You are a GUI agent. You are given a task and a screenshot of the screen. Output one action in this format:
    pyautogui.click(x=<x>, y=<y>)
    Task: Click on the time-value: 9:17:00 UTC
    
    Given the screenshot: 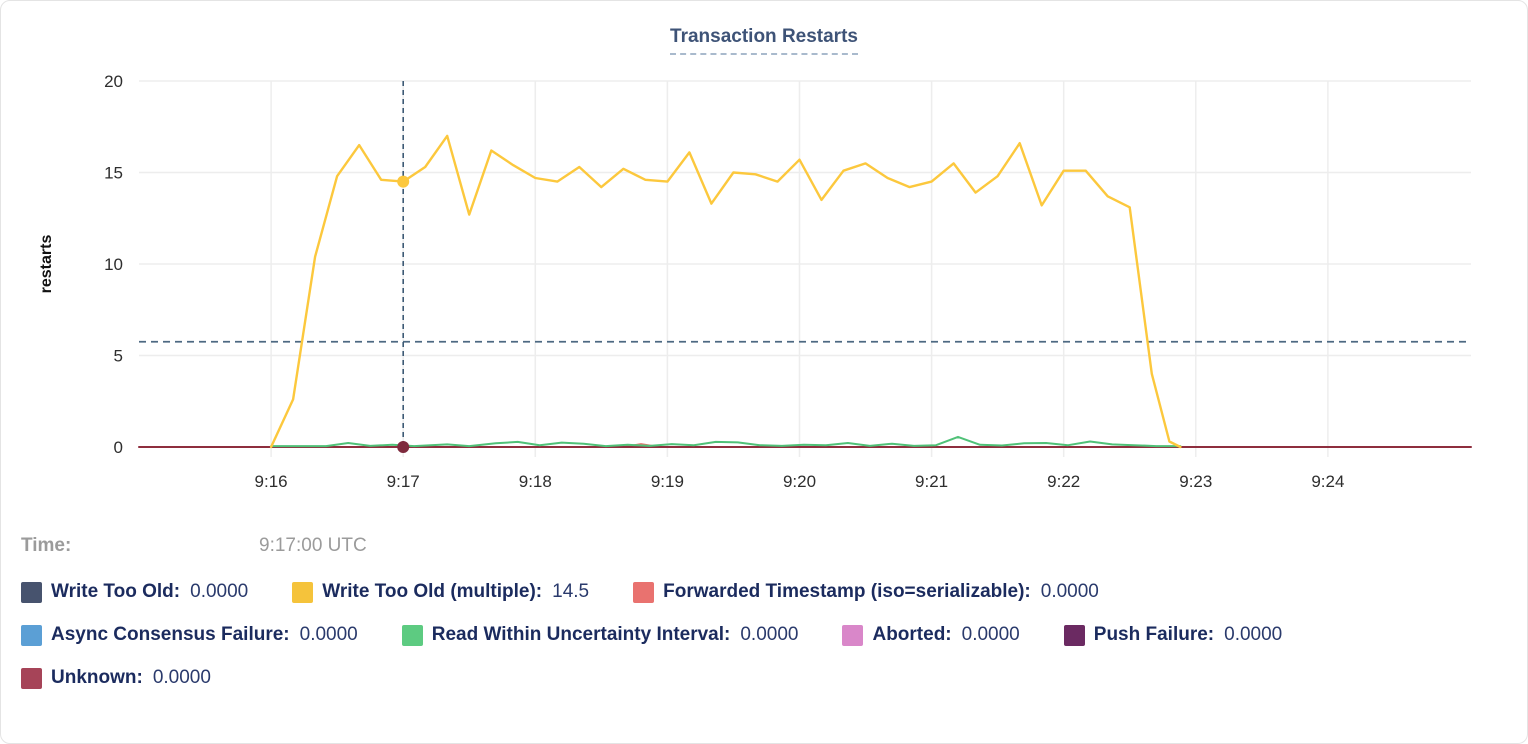 What is the action you would take?
    pyautogui.click(x=313, y=545)
    